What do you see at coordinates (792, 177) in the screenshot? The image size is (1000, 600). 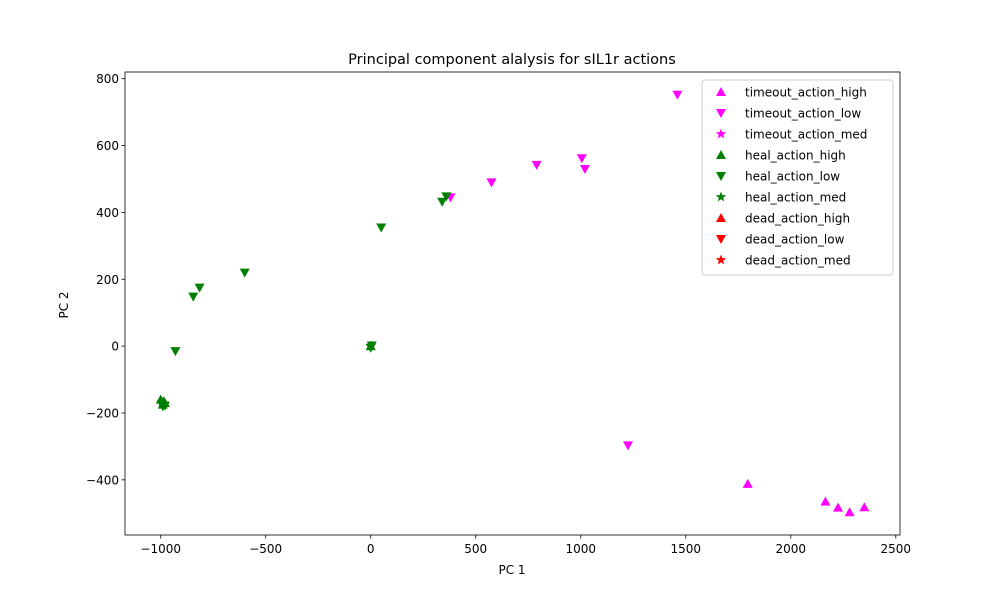 I see `legend-entry: heal_action_low` at bounding box center [792, 177].